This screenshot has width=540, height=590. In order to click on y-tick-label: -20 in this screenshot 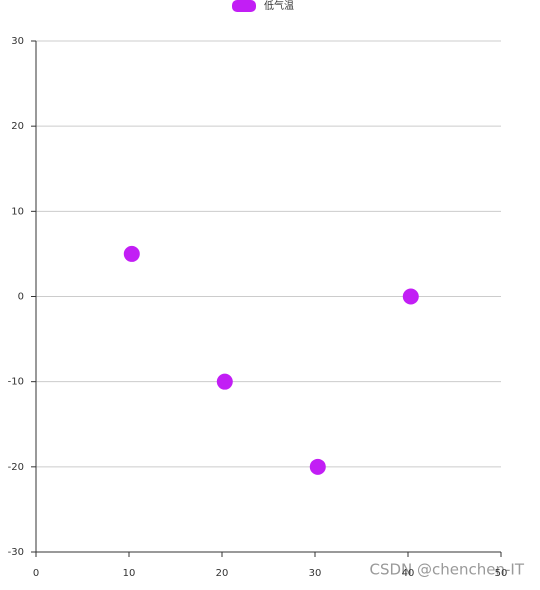, I will do `click(16, 467)`.